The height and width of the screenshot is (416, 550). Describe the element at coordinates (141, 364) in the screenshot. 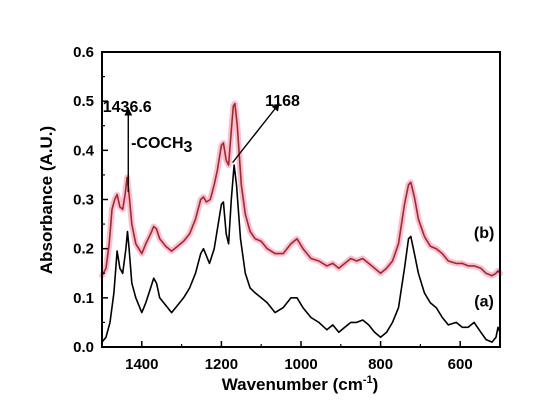

I see `x-tick-label: 1400` at that location.